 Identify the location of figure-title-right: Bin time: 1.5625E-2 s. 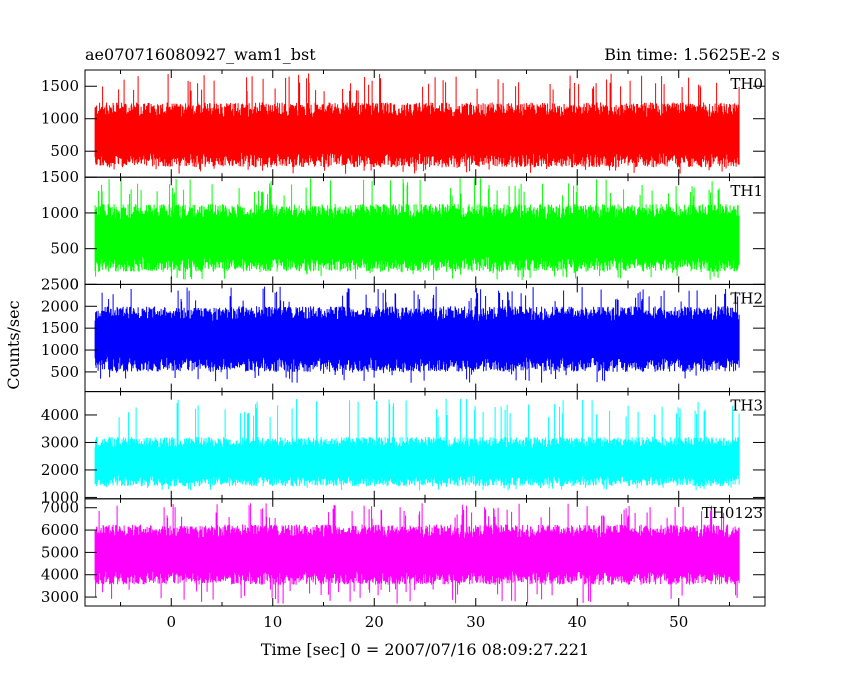
(692, 54).